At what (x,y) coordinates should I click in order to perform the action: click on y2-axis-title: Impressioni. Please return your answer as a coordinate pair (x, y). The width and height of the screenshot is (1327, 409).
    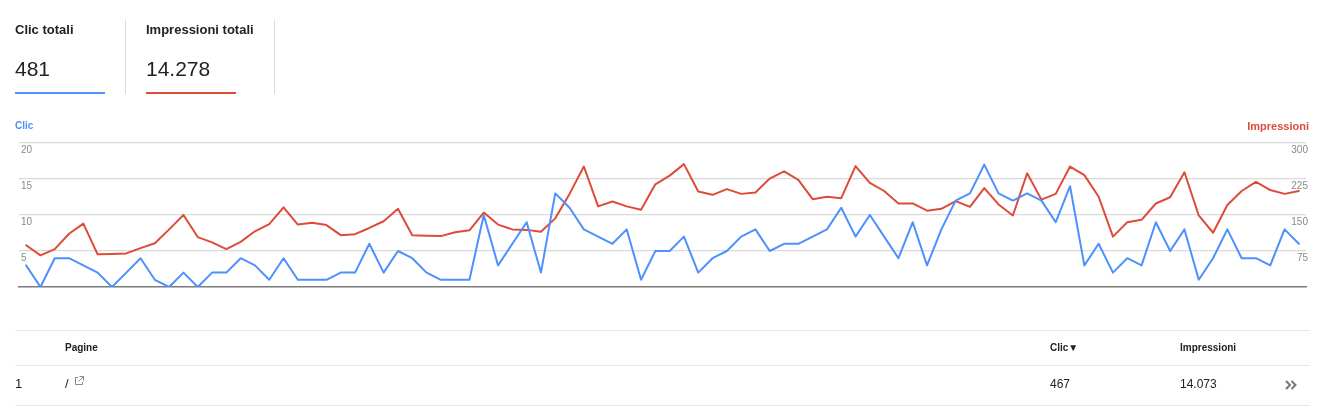
    Looking at the image, I should click on (1278, 126).